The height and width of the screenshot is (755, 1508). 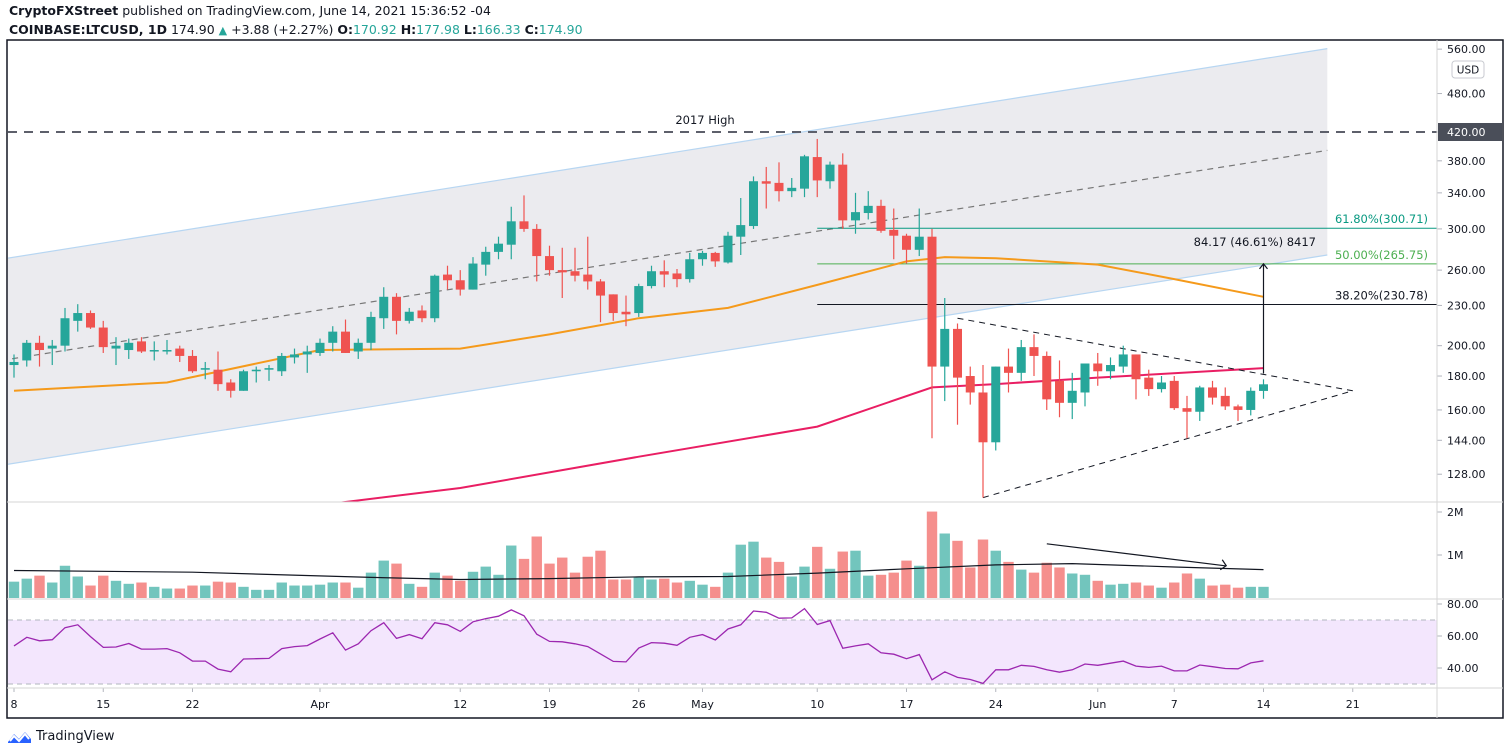 What do you see at coordinates (638, 646) in the screenshot?
I see `rsi-line` at bounding box center [638, 646].